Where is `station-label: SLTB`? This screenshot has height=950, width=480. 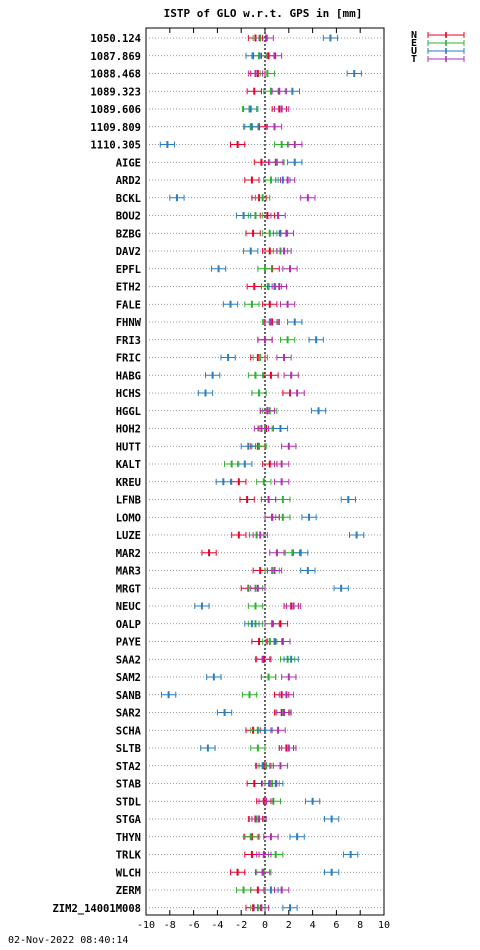 station-label: SLTB is located at coordinates (128, 749).